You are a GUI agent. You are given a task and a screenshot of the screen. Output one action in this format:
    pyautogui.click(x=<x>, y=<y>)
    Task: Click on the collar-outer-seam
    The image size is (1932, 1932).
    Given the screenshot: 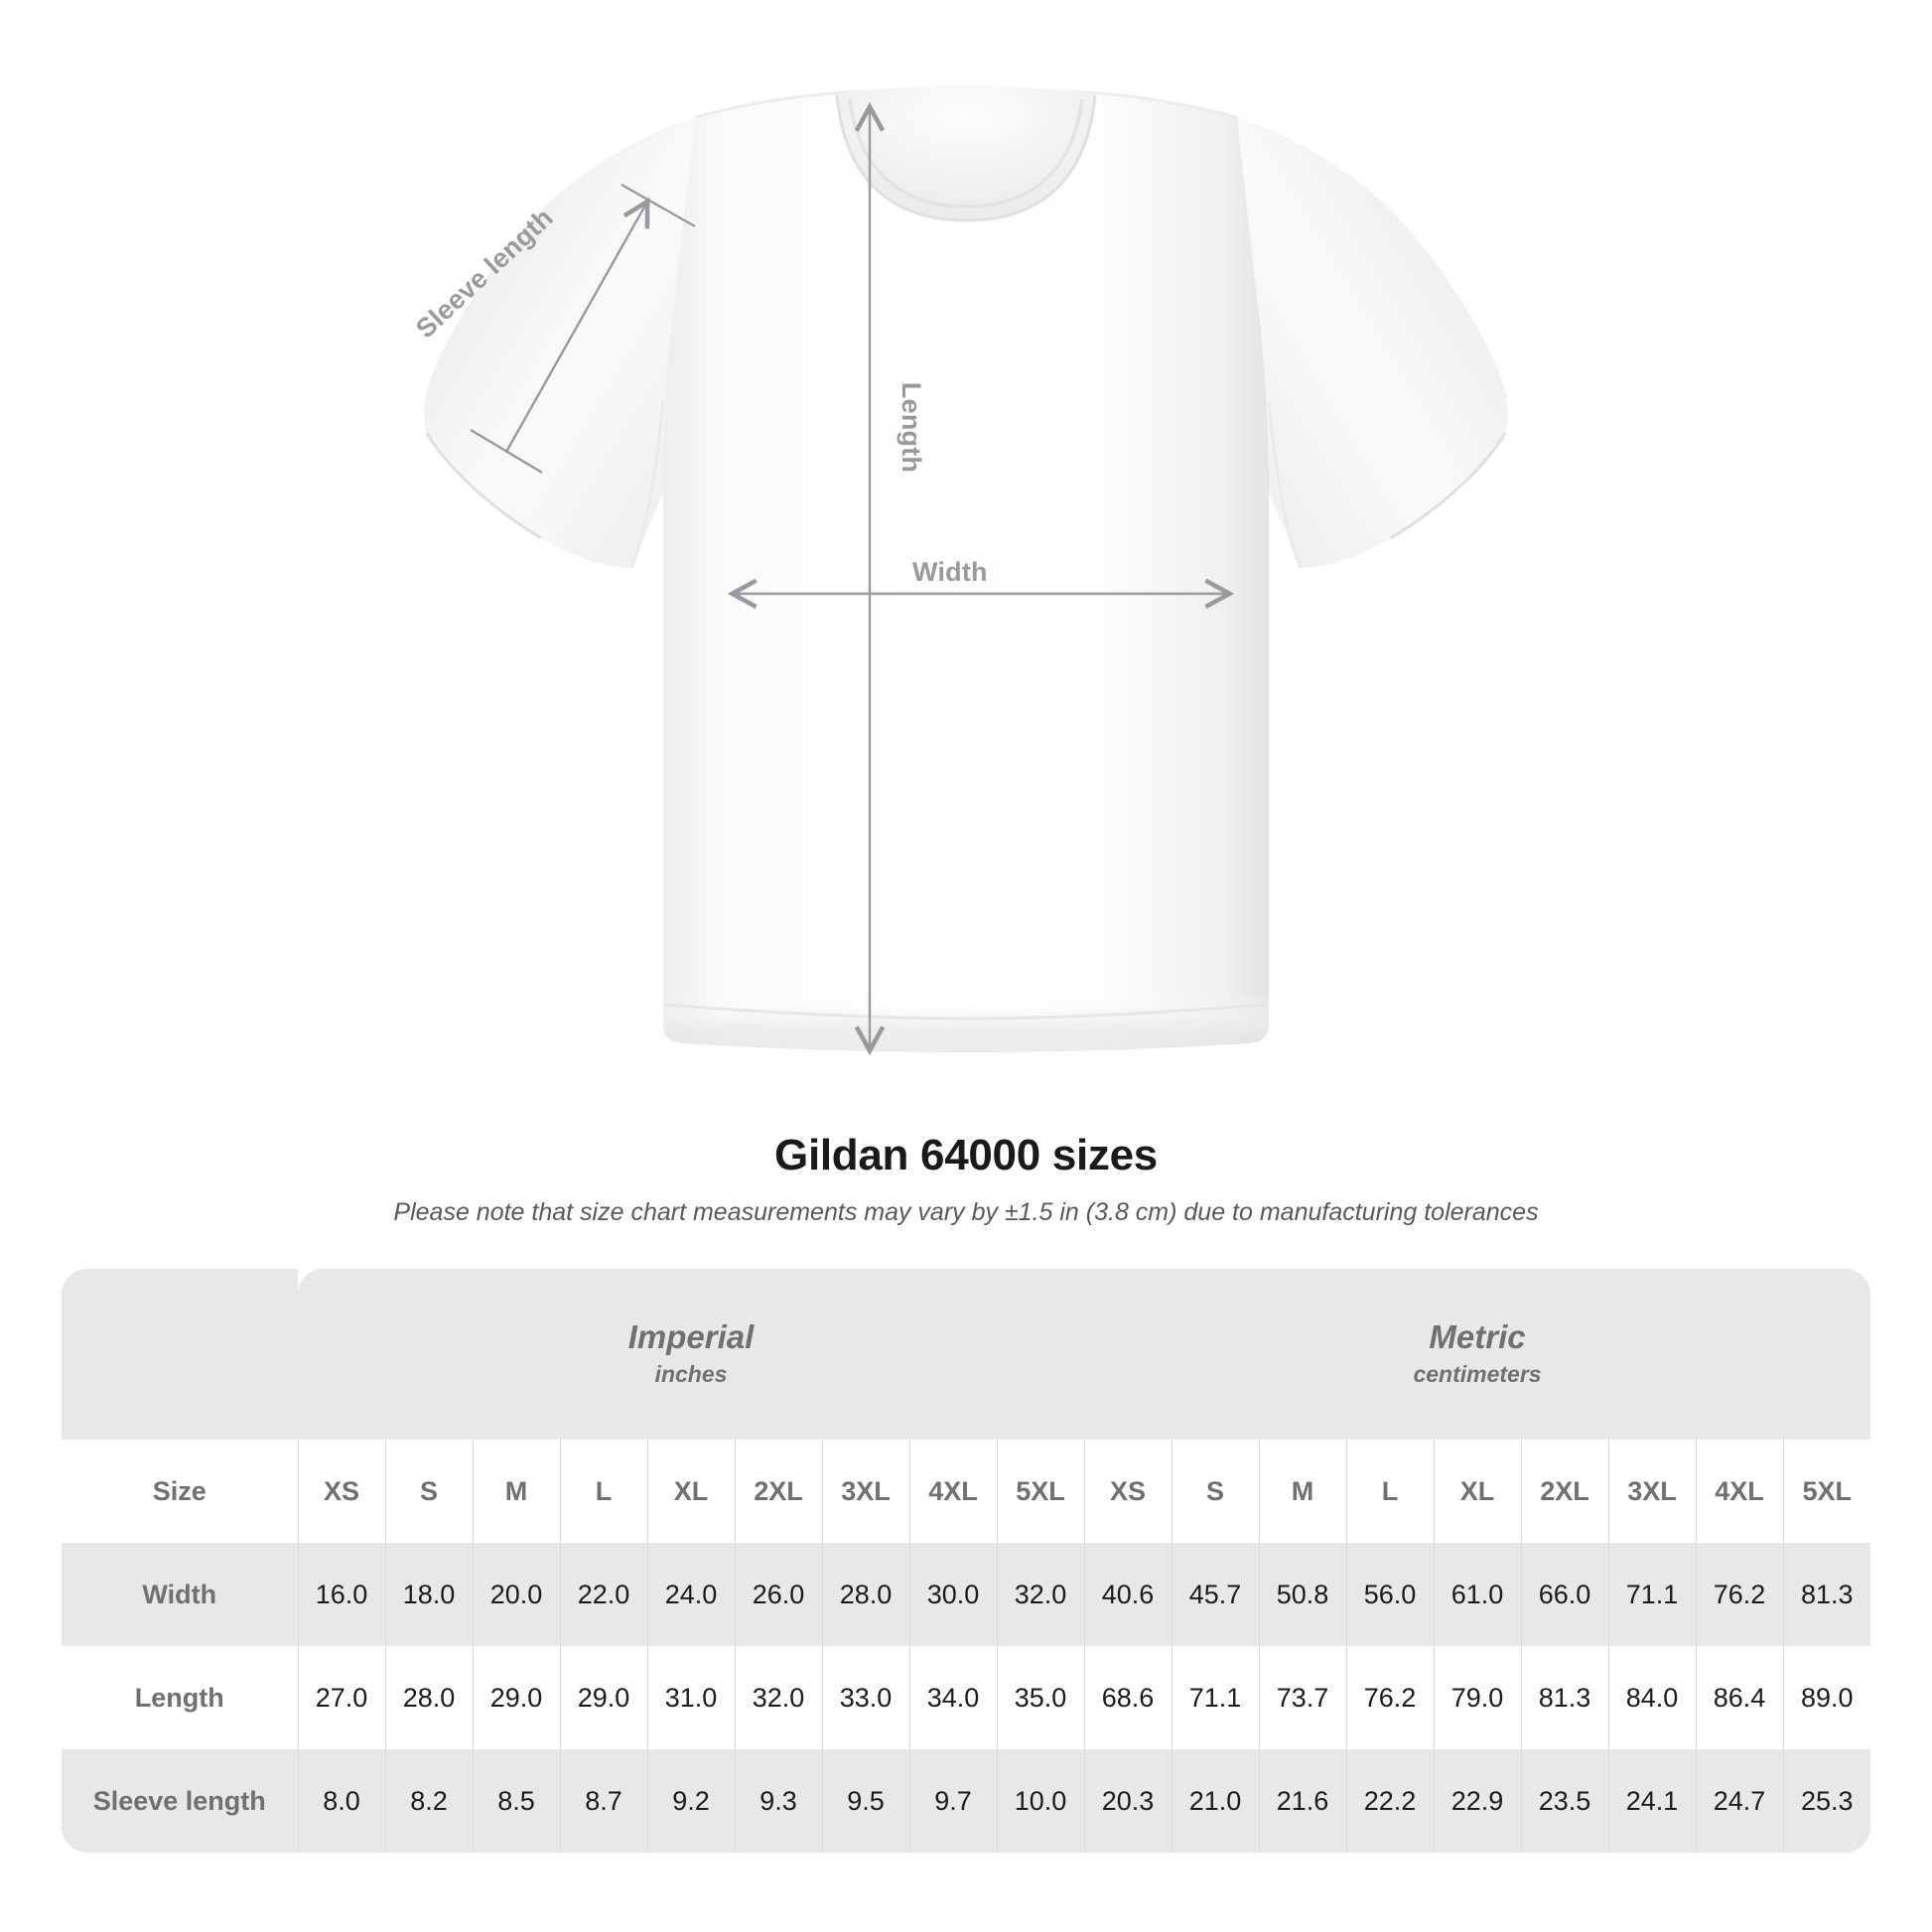 What is the action you would take?
    pyautogui.click(x=966, y=158)
    